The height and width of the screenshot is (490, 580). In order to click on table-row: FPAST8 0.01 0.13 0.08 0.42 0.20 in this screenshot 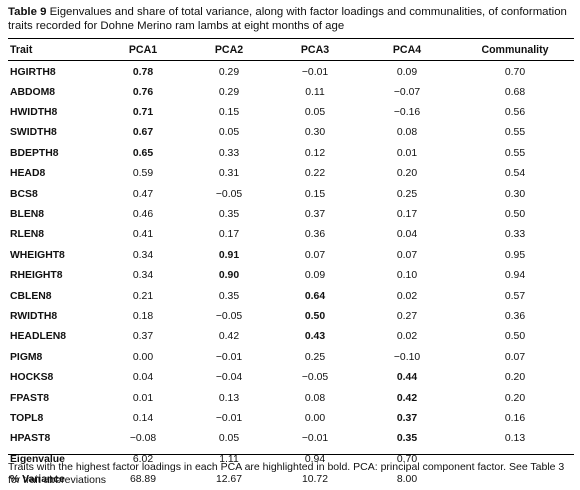, I will do `click(291, 398)`.